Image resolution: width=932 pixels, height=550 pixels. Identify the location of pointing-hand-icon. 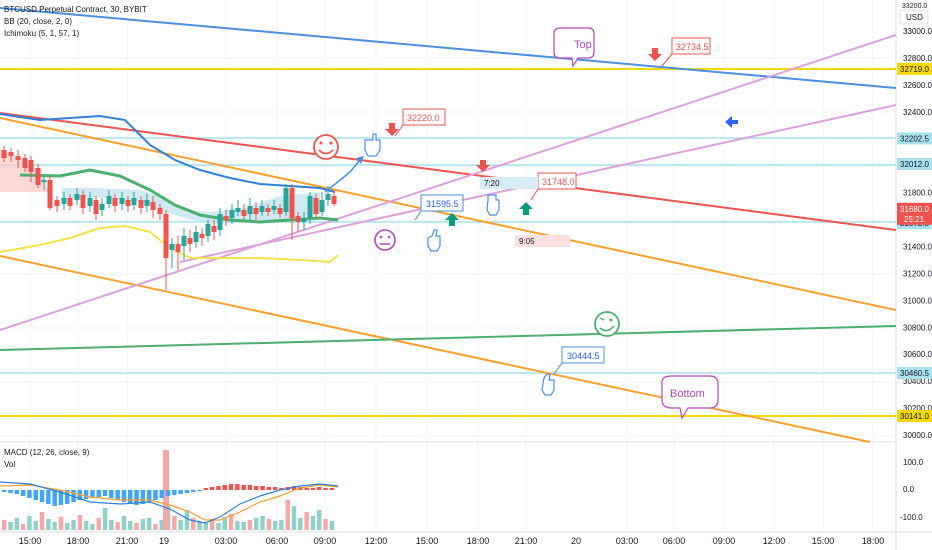
(459, 264).